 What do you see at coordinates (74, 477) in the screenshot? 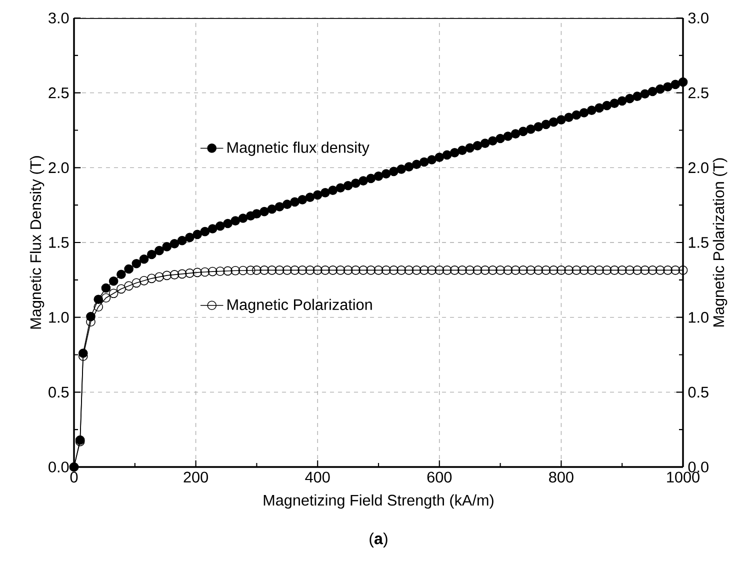
I see `x-tick-label: 0` at bounding box center [74, 477].